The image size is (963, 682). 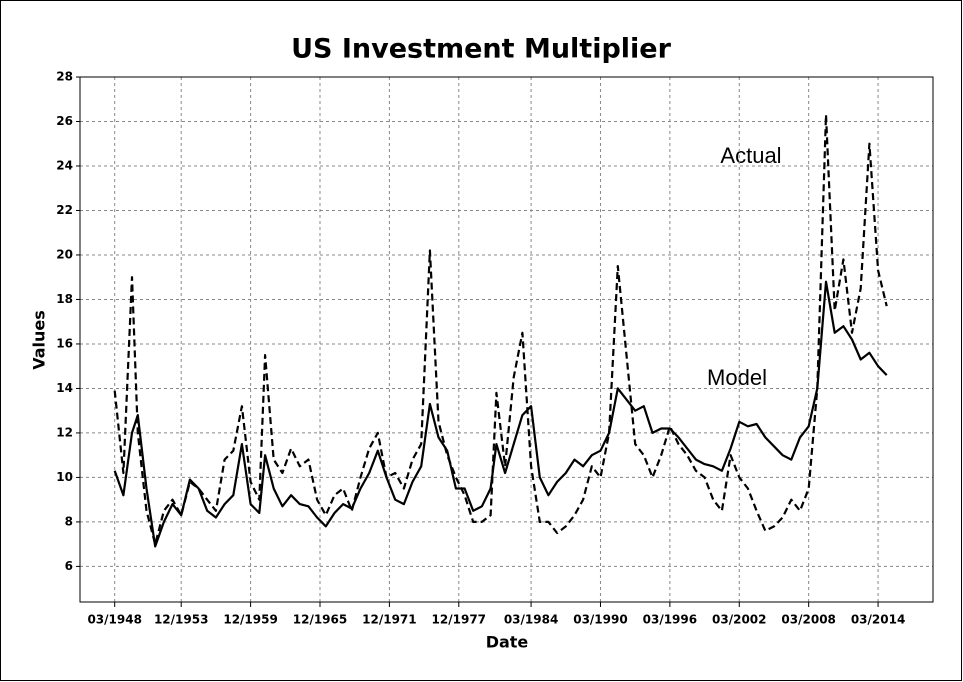 What do you see at coordinates (69, 566) in the screenshot?
I see `y-tick-label: 6` at bounding box center [69, 566].